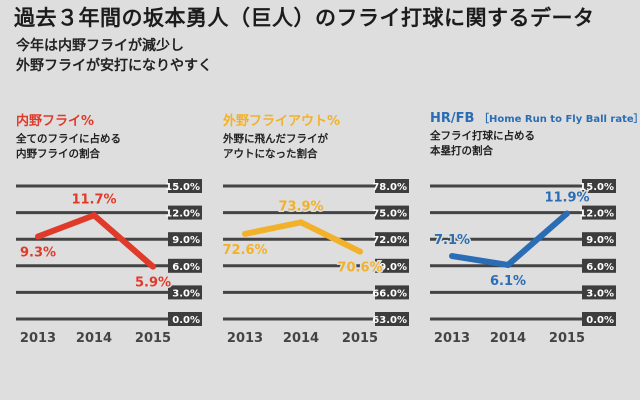 This screenshot has height=400, width=640. Describe the element at coordinates (100, 46) in the screenshot. I see `subtitle-line-1: 今年は内野フライが減少し` at that location.